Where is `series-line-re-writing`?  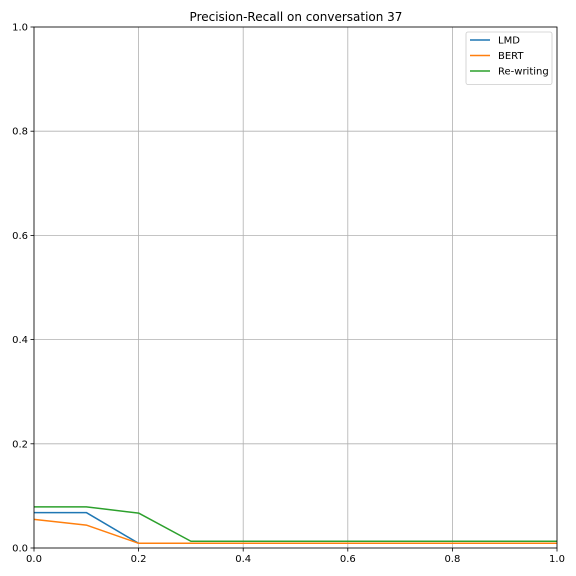 series-line-re-writing is located at coordinates (295, 524).